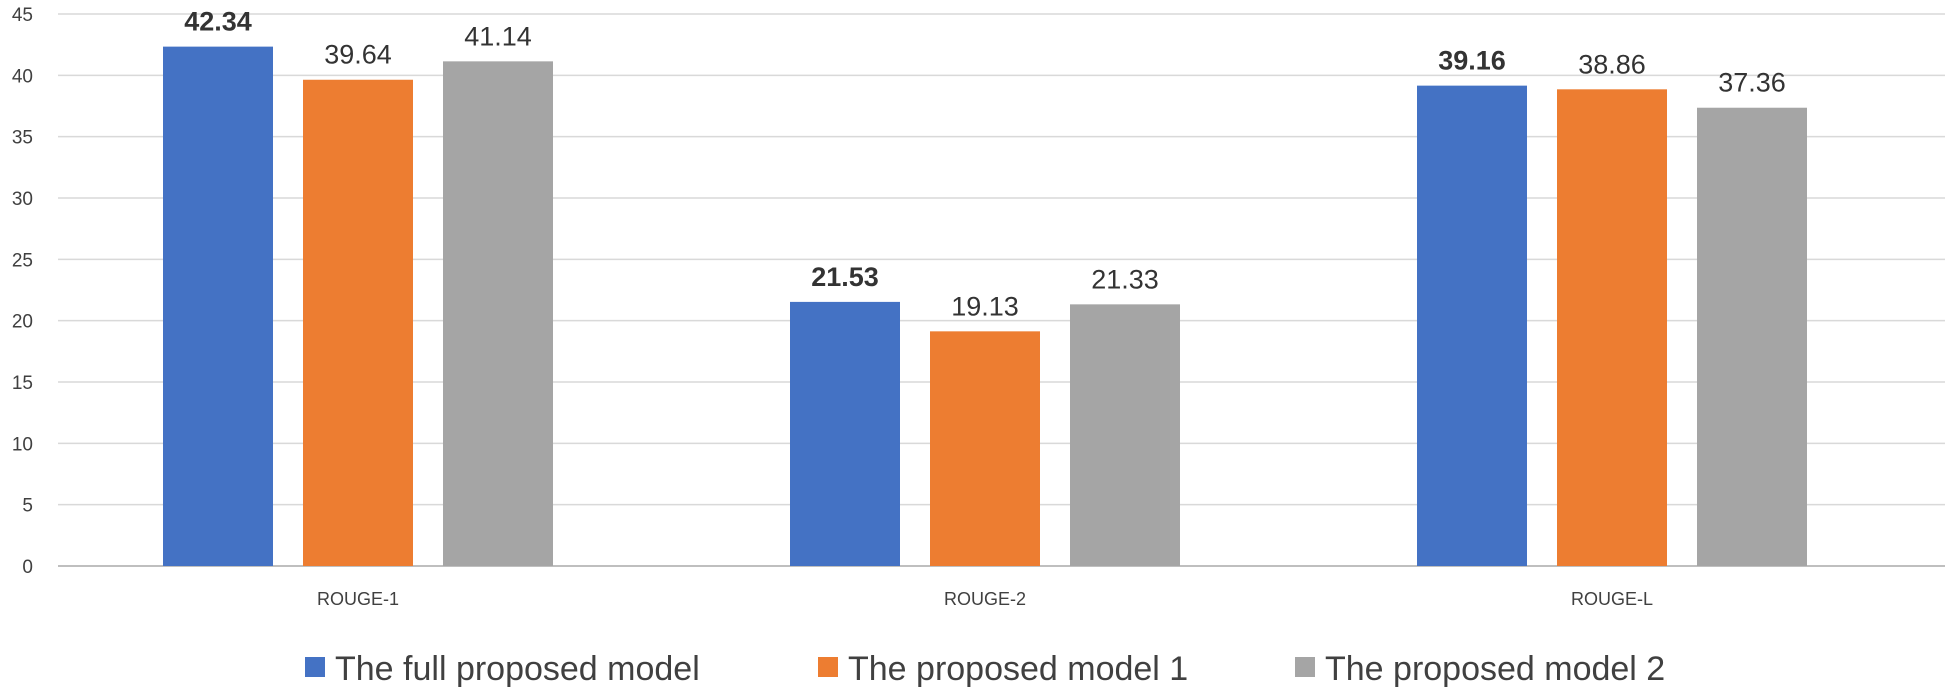 The width and height of the screenshot is (1945, 694). Describe the element at coordinates (517, 669) in the screenshot. I see `legend-label: The full proposed model` at that location.